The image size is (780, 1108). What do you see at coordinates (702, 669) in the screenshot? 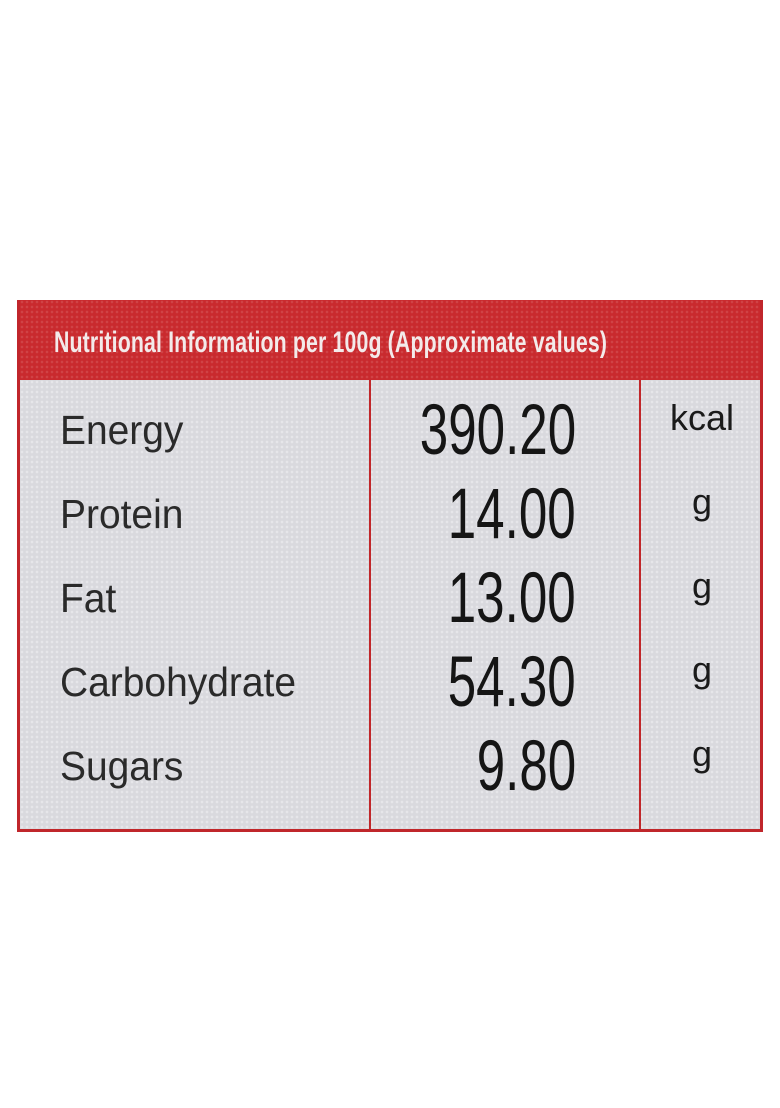
I see `row-unit-carbohydrate: g` at bounding box center [702, 669].